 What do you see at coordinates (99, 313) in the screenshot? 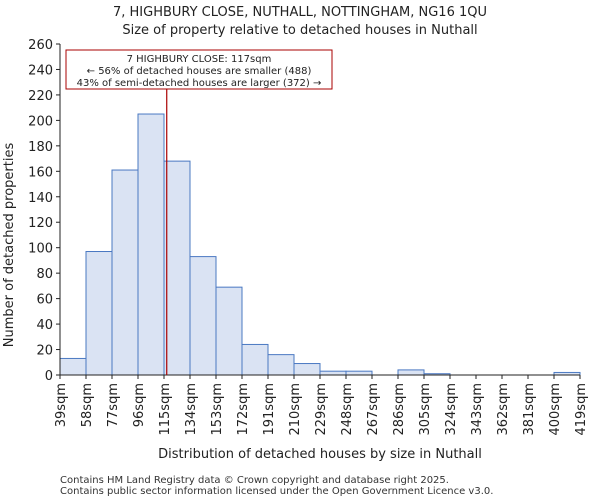
I see `bar-58sqm` at bounding box center [99, 313].